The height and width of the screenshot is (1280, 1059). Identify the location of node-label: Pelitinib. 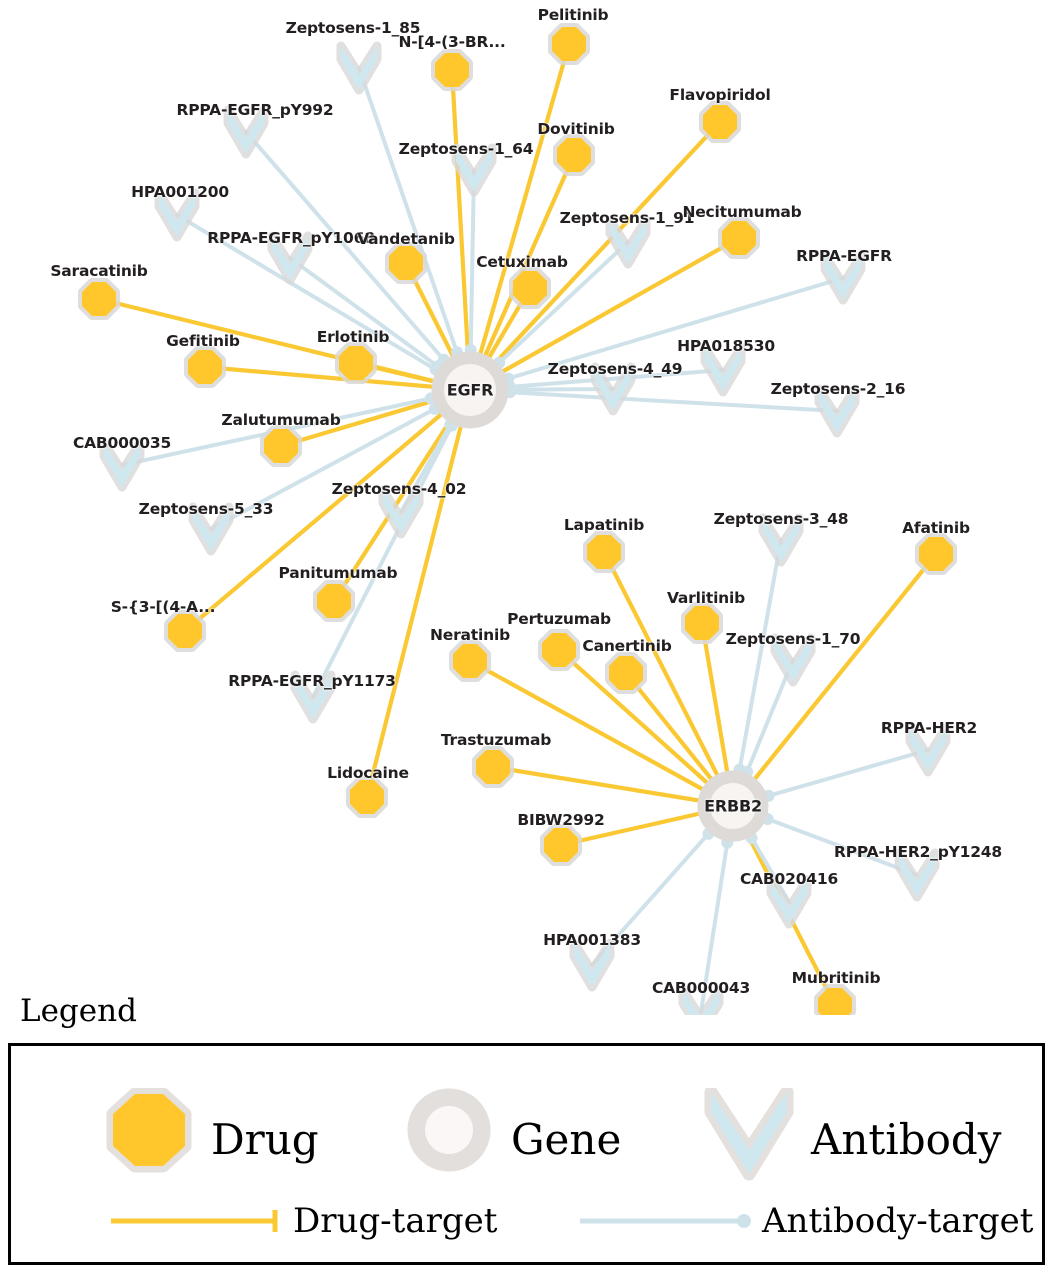
(573, 15).